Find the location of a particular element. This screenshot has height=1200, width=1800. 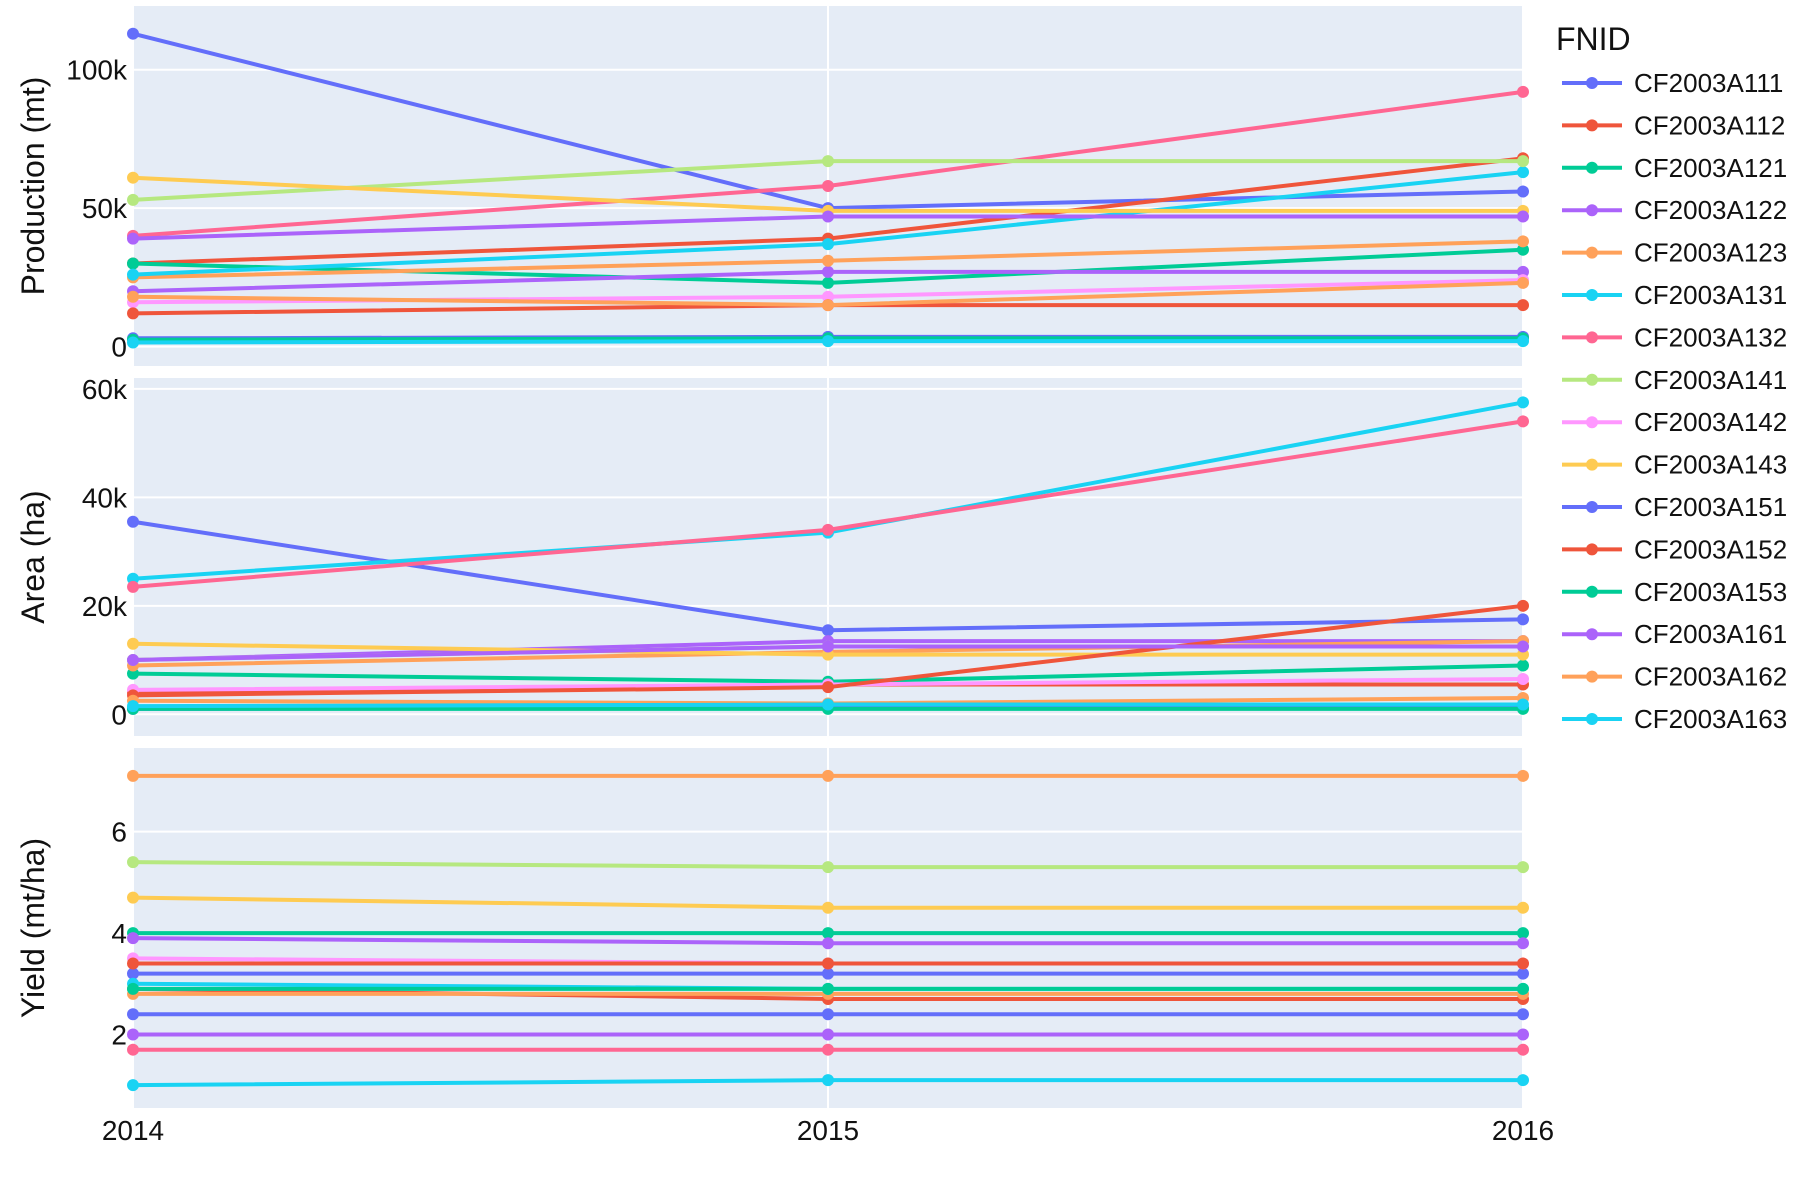

legend-item: CF2003A121 is located at coordinates (1674, 168).